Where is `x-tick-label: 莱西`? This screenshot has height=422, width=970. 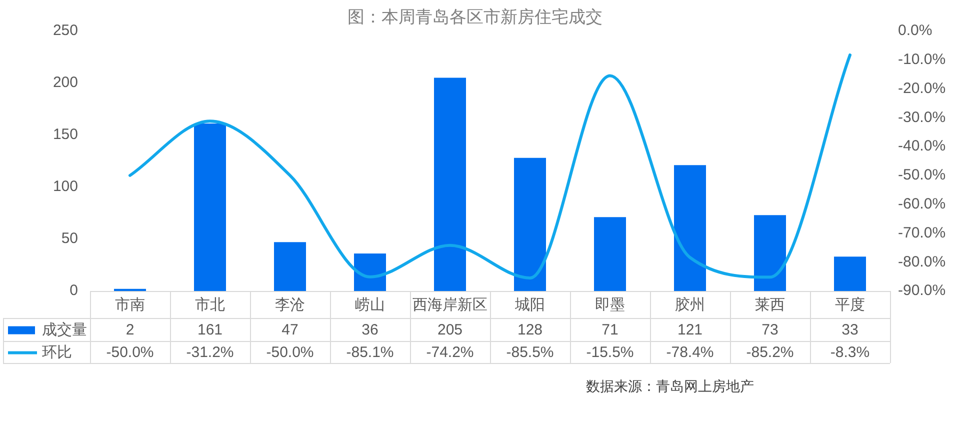
x-tick-label: 莱西 is located at coordinates (770, 305).